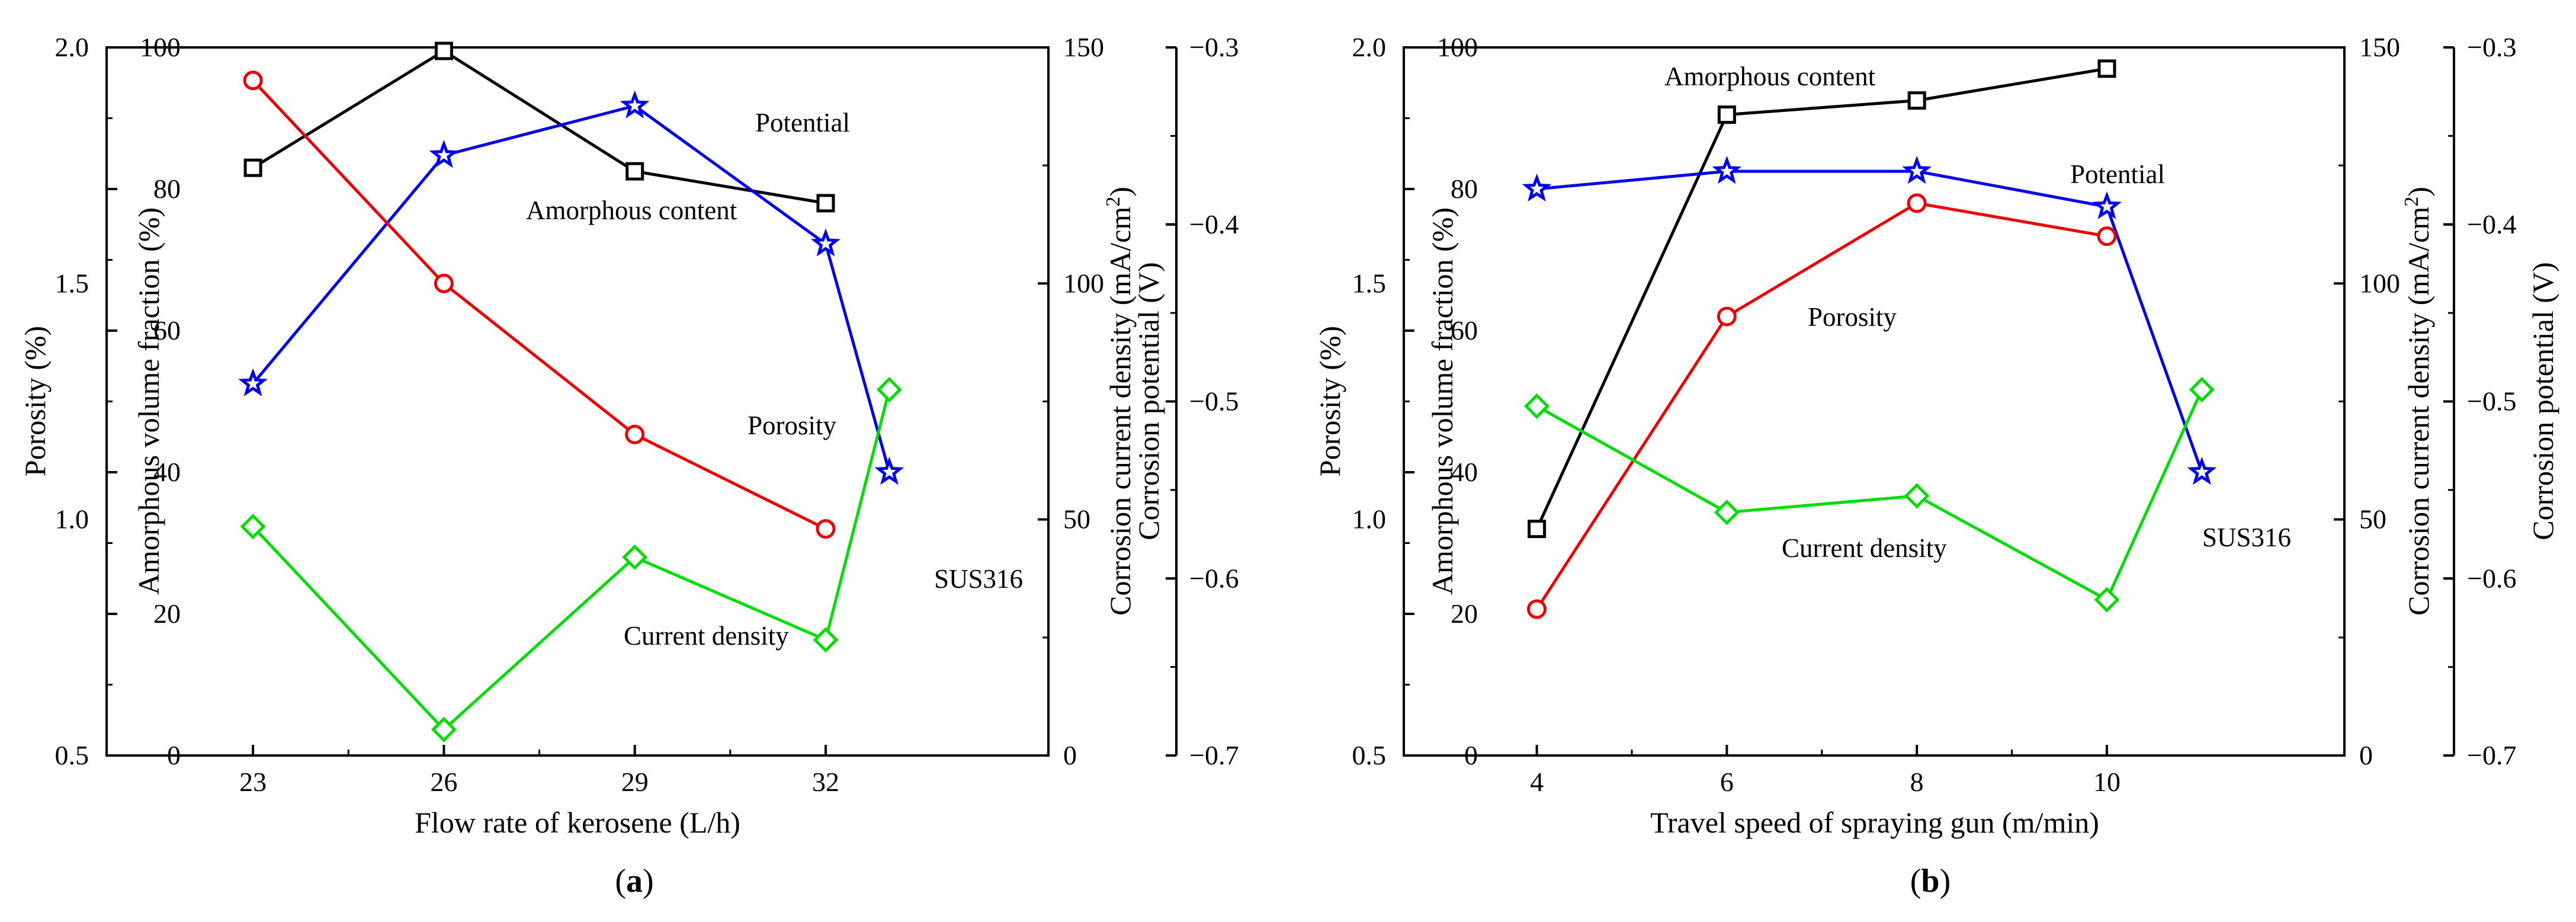 This screenshot has height=922, width=2576. I want to click on annotation-sus-b: SUS316, so click(2246, 537).